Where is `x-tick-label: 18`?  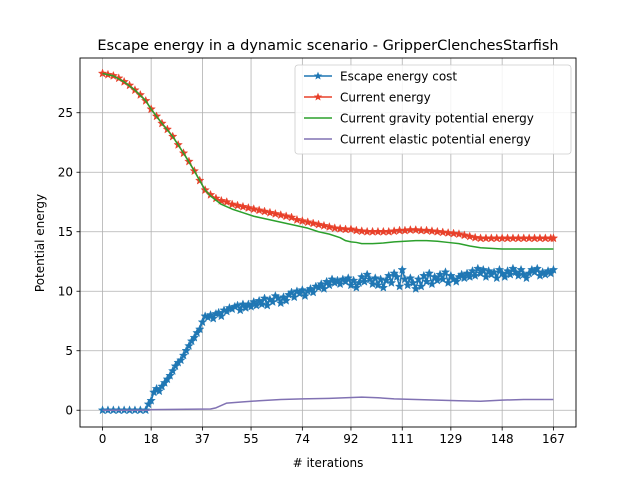 x-tick-label: 18 is located at coordinates (151, 439).